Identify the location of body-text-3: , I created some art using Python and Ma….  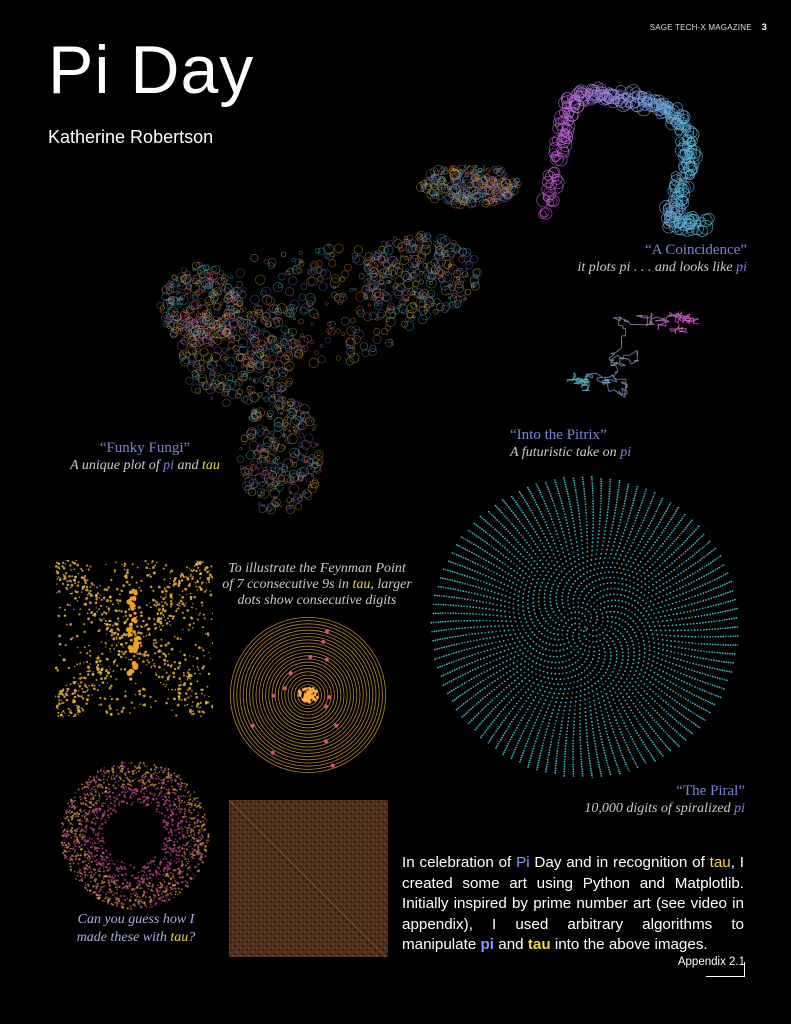
(573, 903).